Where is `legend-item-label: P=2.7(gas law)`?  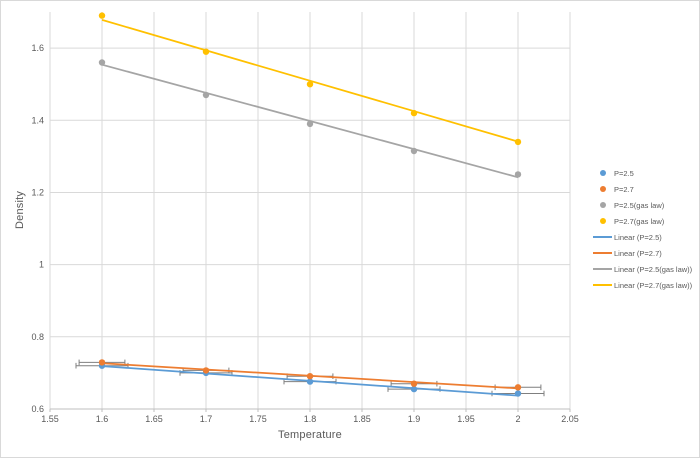
legend-item-label: P=2.7(gas law) is located at coordinates (639, 221).